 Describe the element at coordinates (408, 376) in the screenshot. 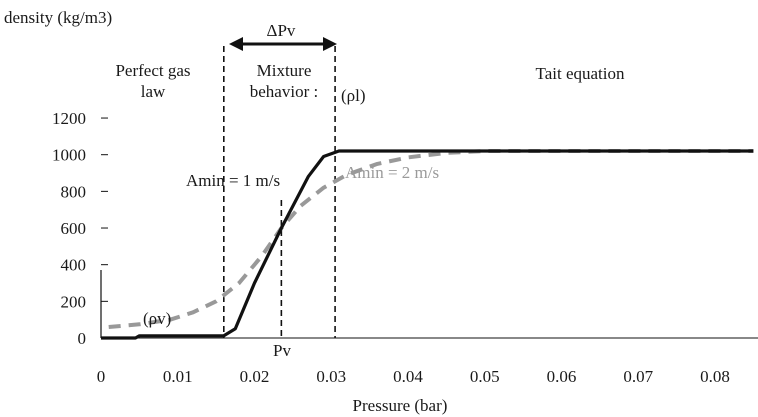

I see `x-tick-label: 0.04` at that location.